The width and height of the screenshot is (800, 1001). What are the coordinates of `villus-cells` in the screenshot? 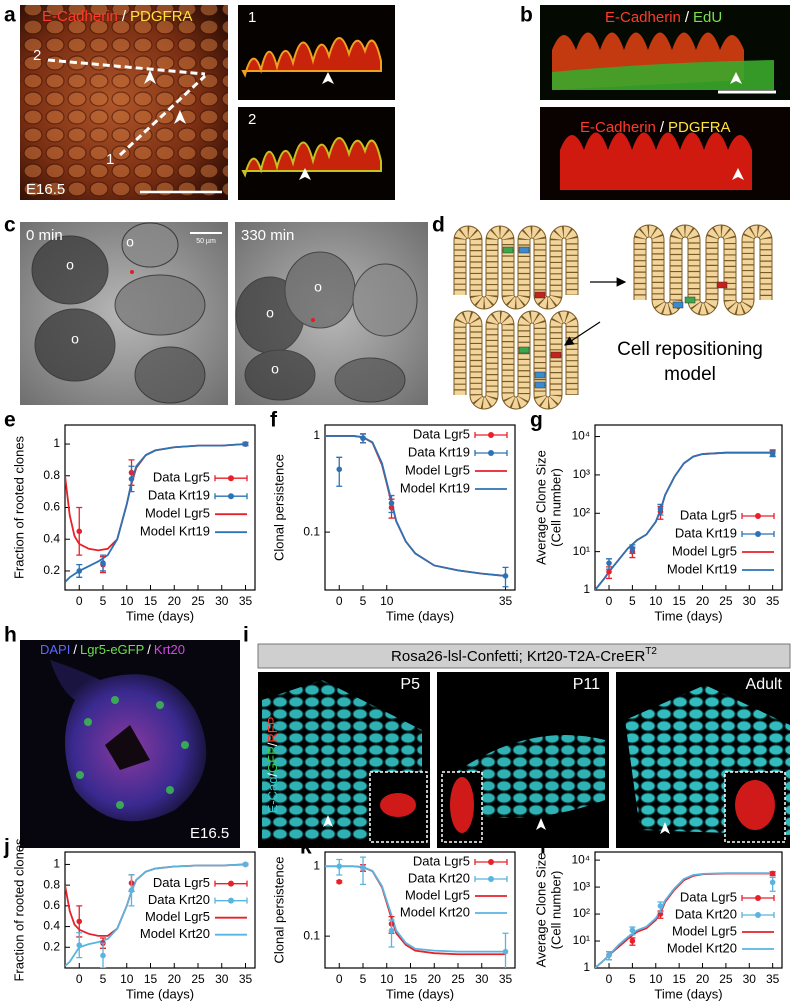 It's located at (703, 270).